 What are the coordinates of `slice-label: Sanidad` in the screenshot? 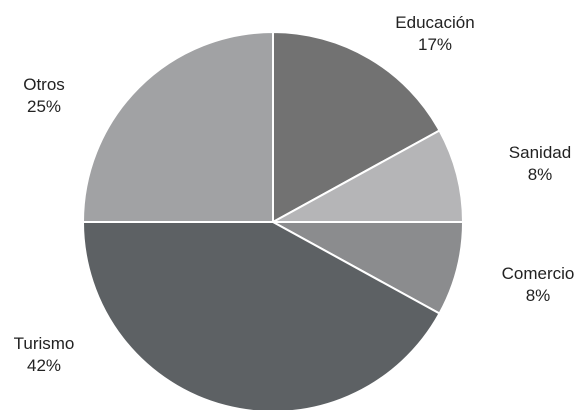 It's located at (540, 152).